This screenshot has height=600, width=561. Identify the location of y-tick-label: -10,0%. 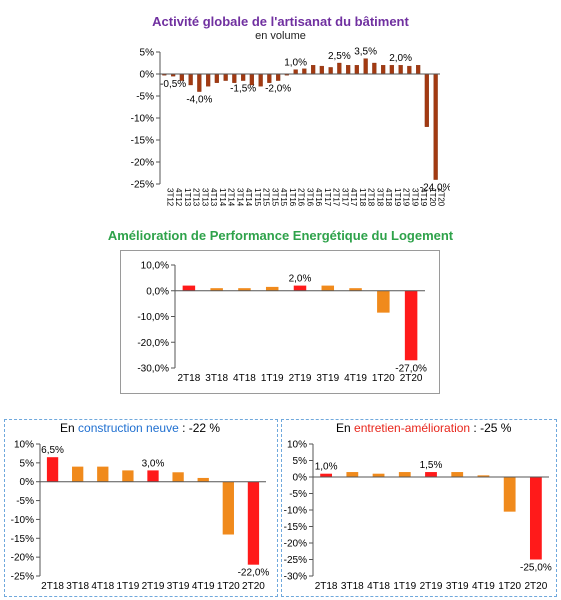
(153, 317).